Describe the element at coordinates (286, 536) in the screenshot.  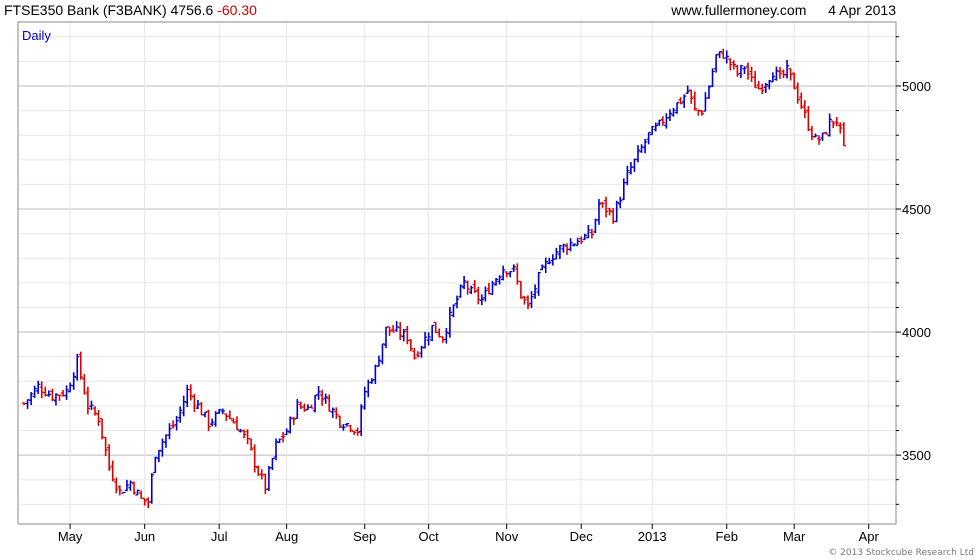
I see `x-tick-label: Aug` at that location.